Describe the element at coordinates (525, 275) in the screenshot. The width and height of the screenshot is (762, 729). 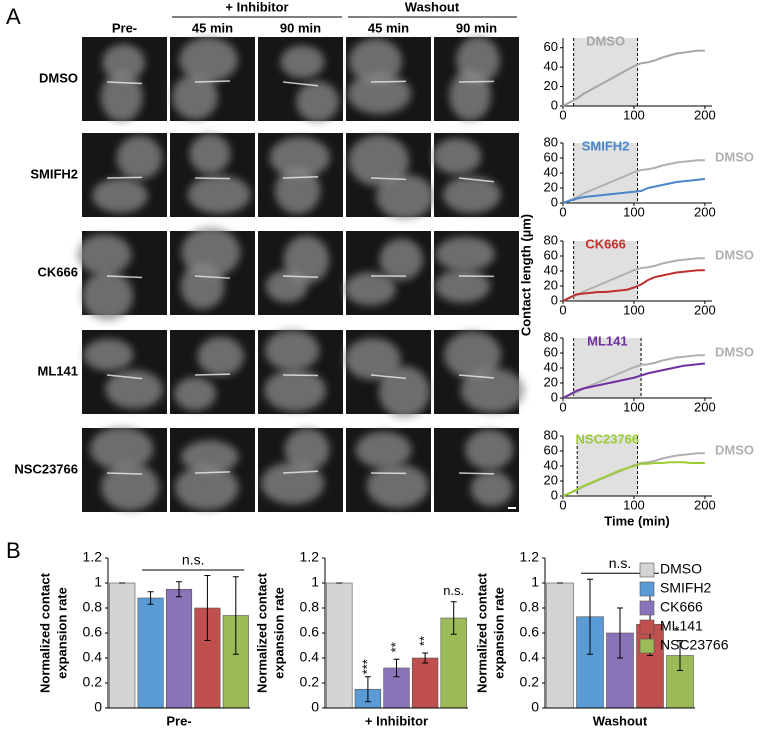
I see `y-axis-label: Contact length (µm)` at that location.